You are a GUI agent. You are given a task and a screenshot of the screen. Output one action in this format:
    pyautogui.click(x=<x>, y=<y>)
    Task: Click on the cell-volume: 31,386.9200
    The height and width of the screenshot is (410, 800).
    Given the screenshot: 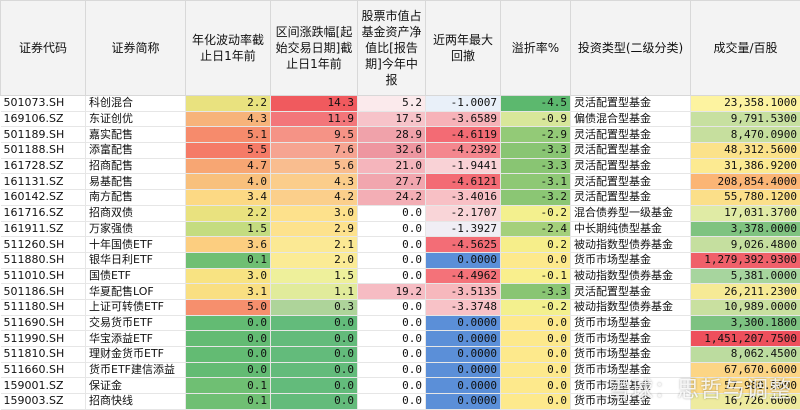 What is the action you would take?
    pyautogui.click(x=745, y=166)
    